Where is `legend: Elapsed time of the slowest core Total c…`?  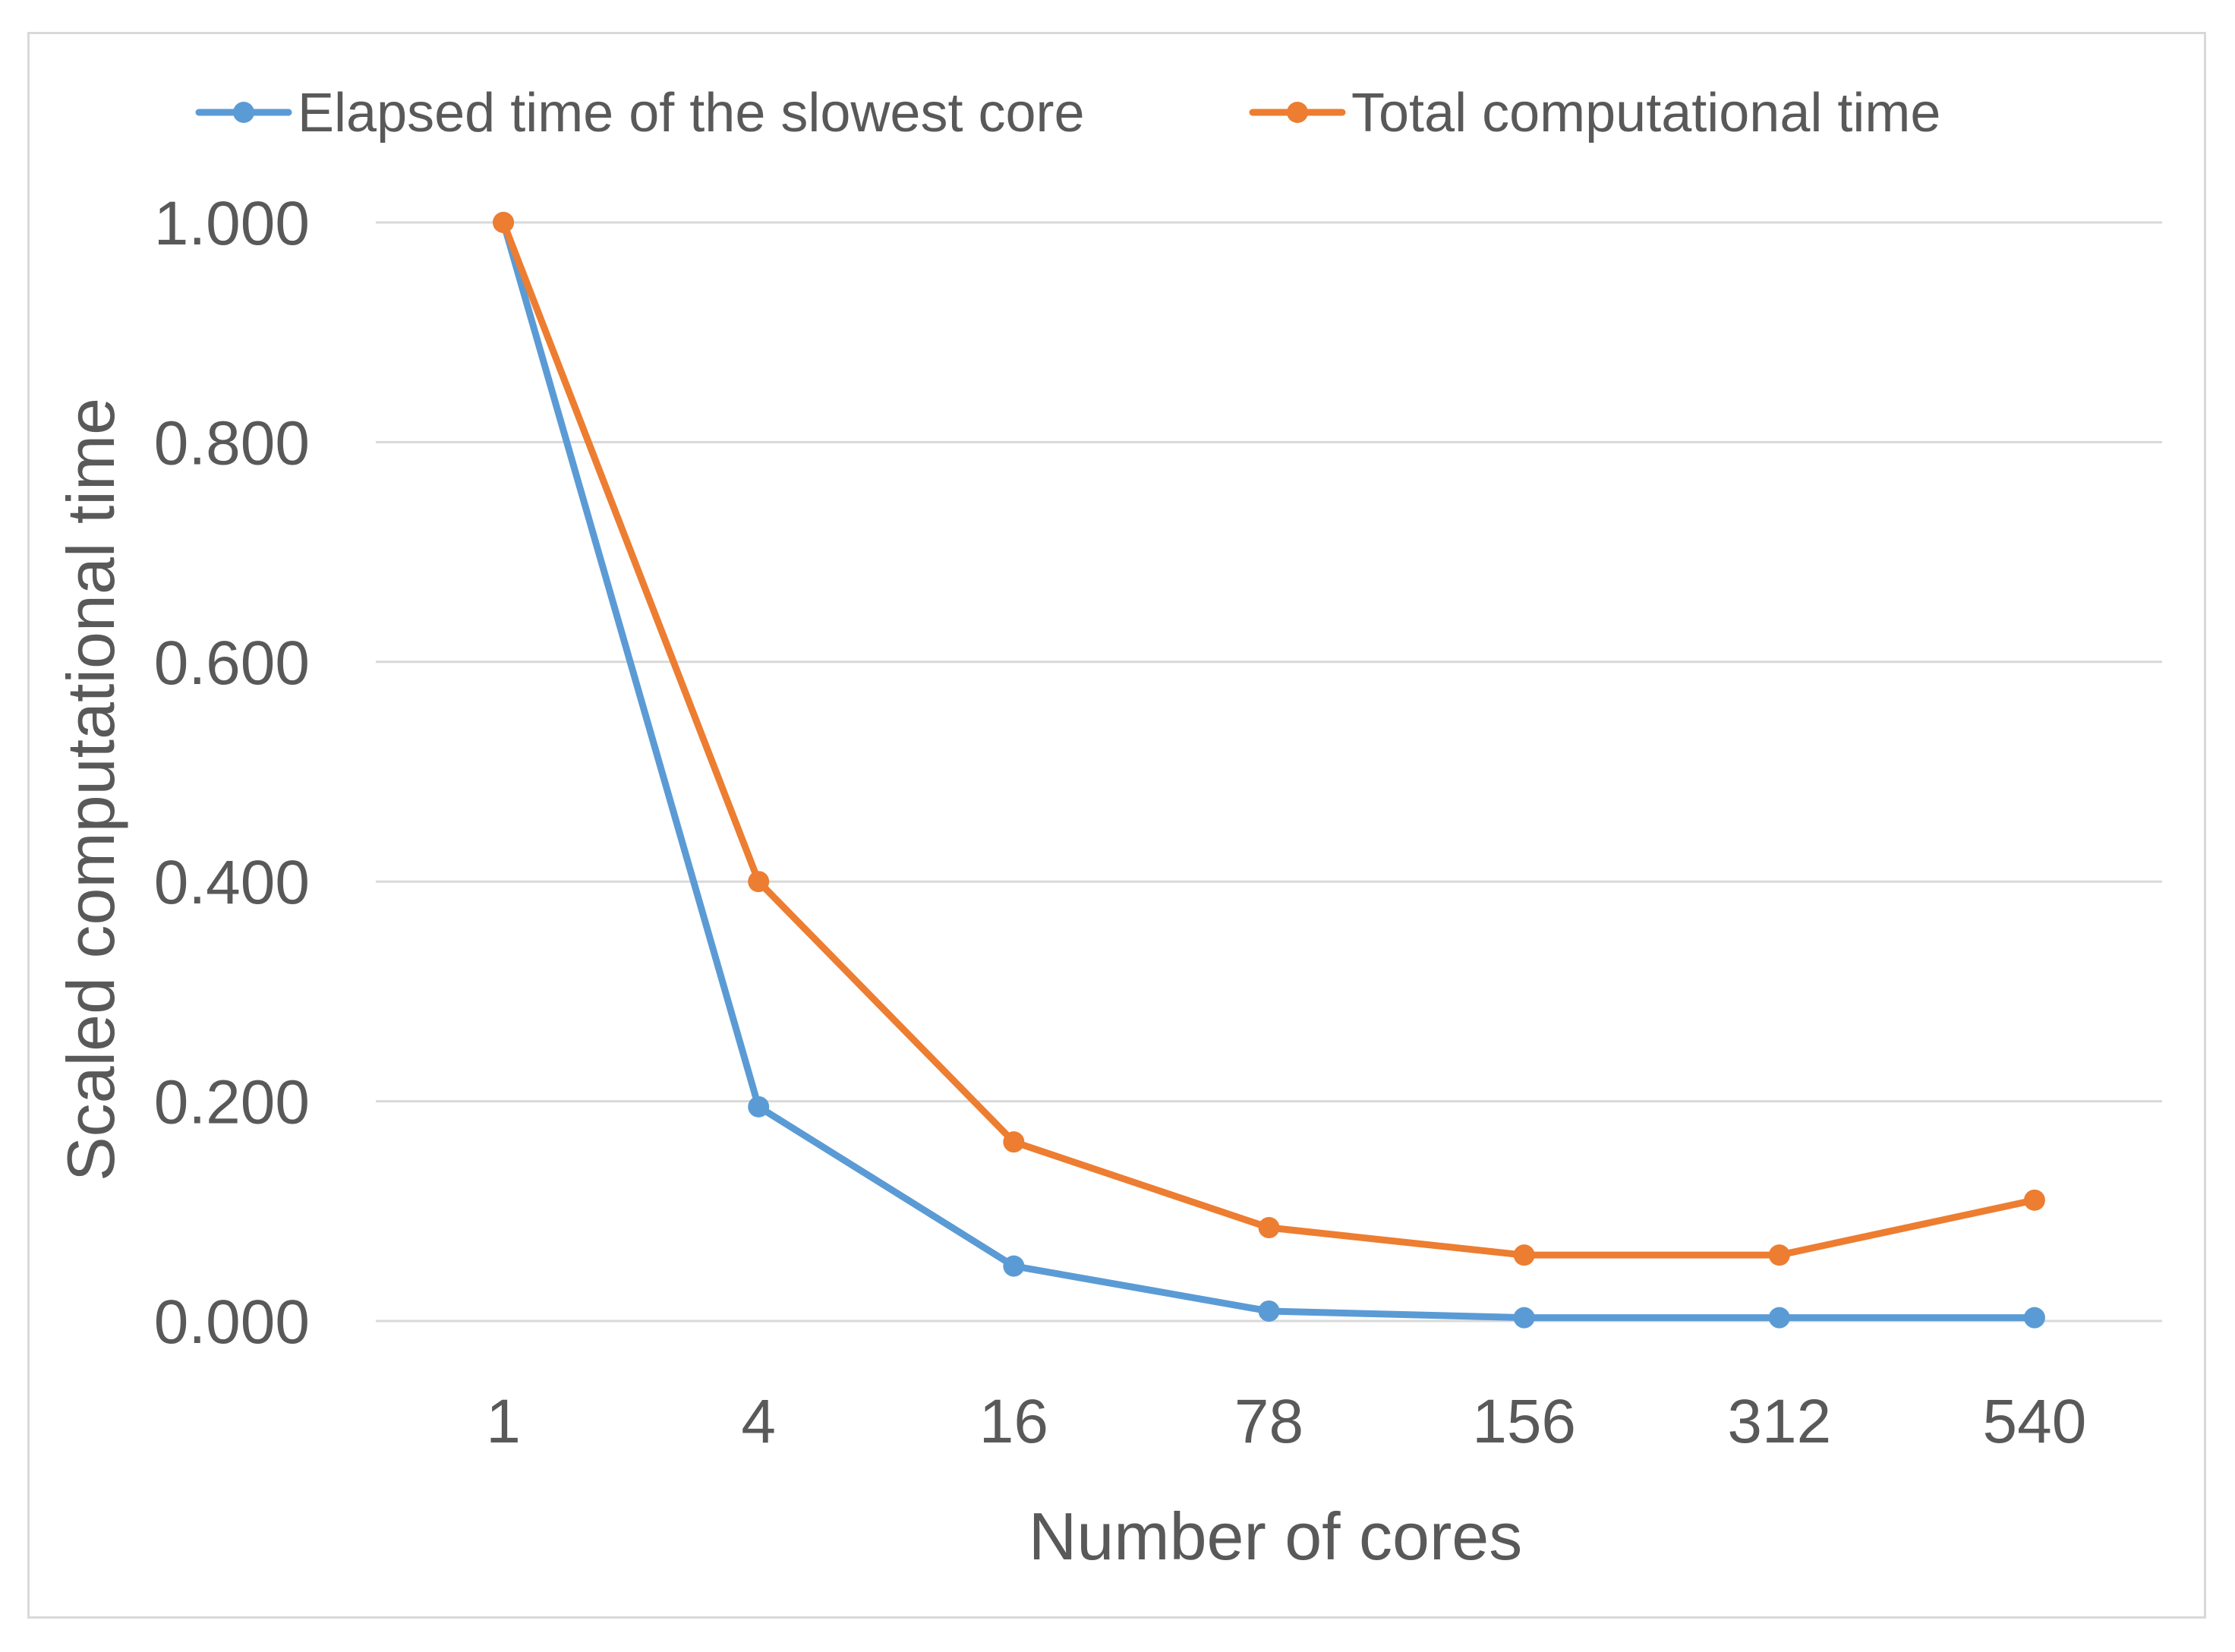
legend: Elapsed time of the slowest core Total c… is located at coordinates (1067, 113).